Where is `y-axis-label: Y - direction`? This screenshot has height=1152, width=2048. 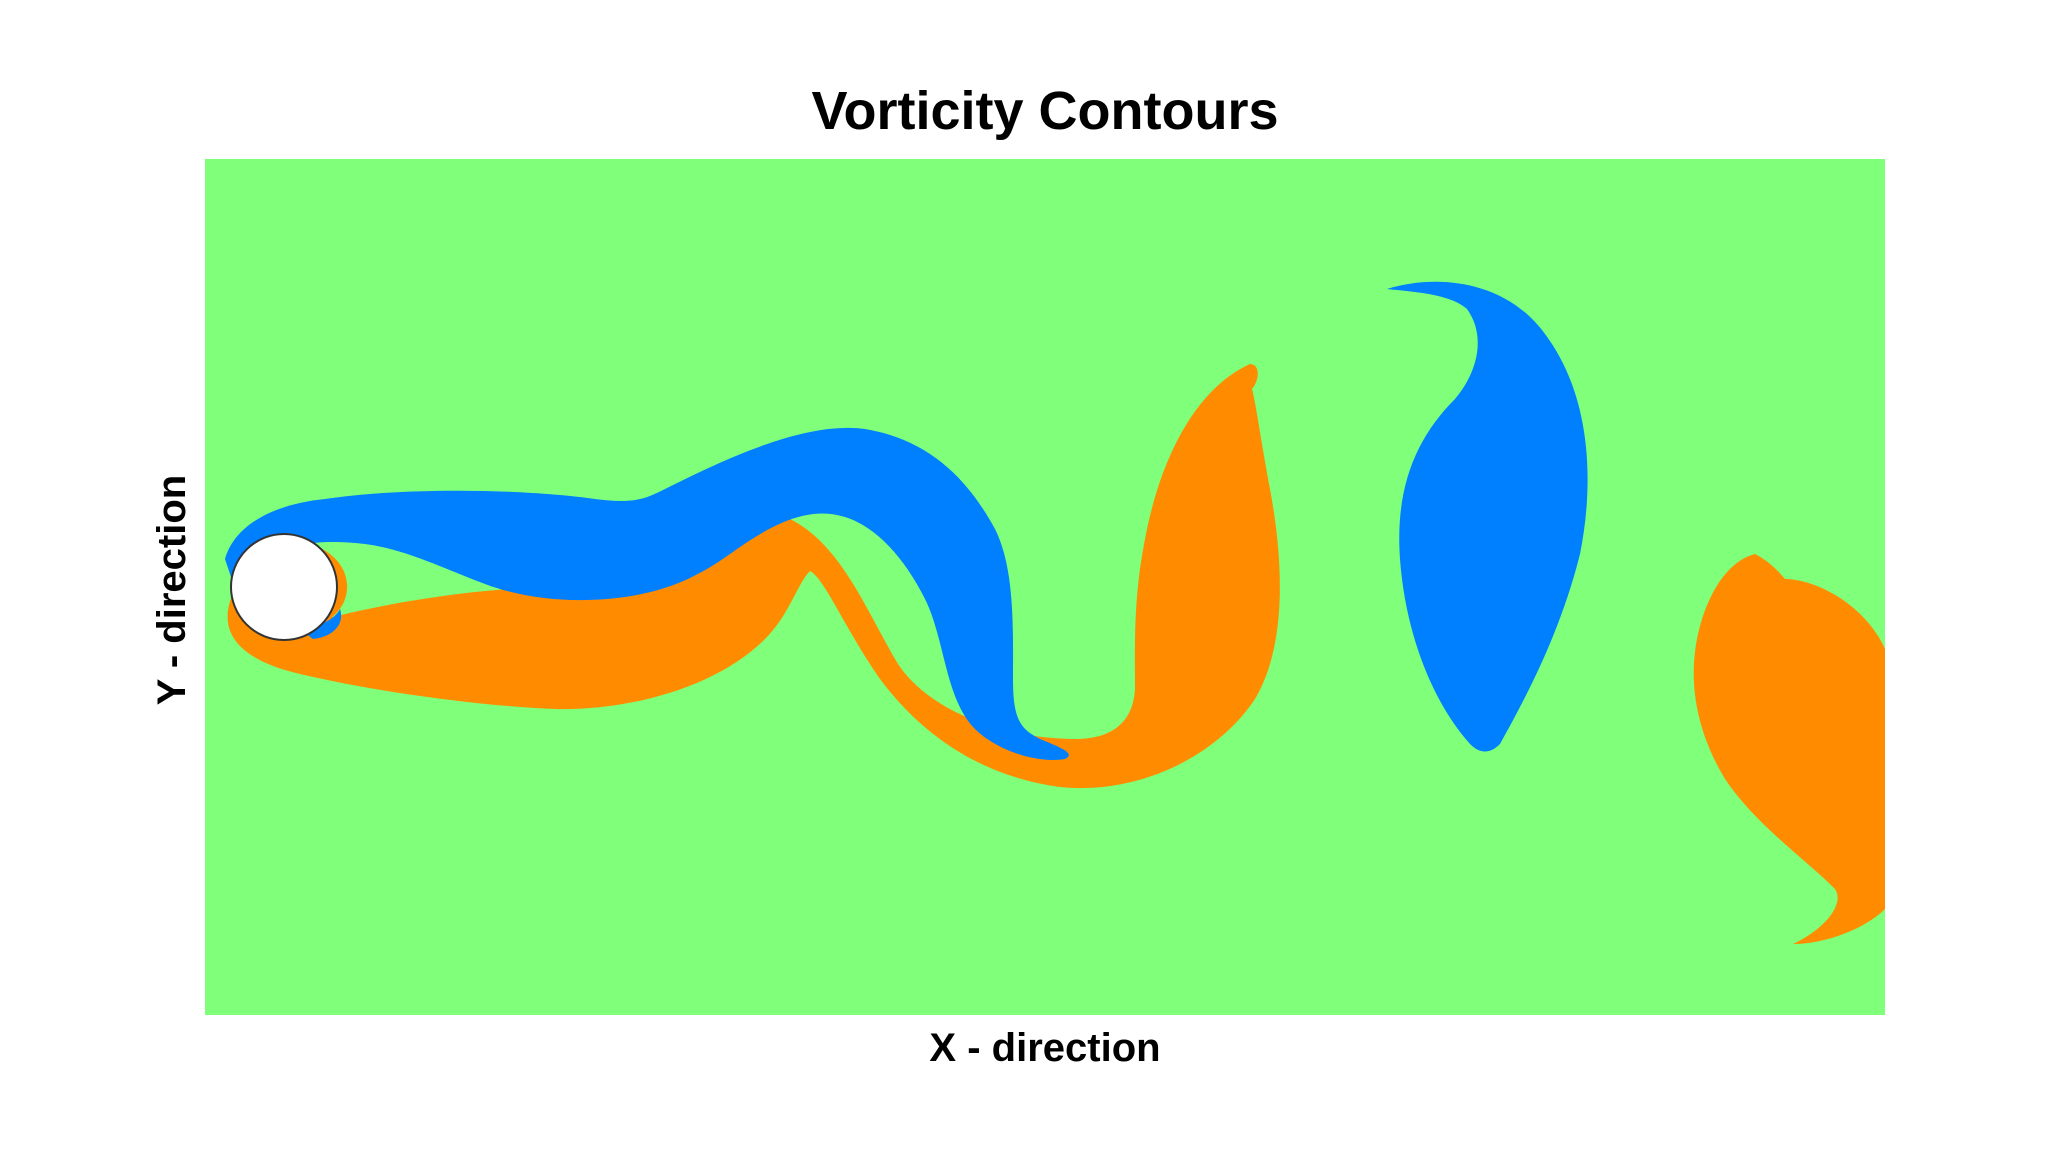 y-axis-label: Y - direction is located at coordinates (172, 590).